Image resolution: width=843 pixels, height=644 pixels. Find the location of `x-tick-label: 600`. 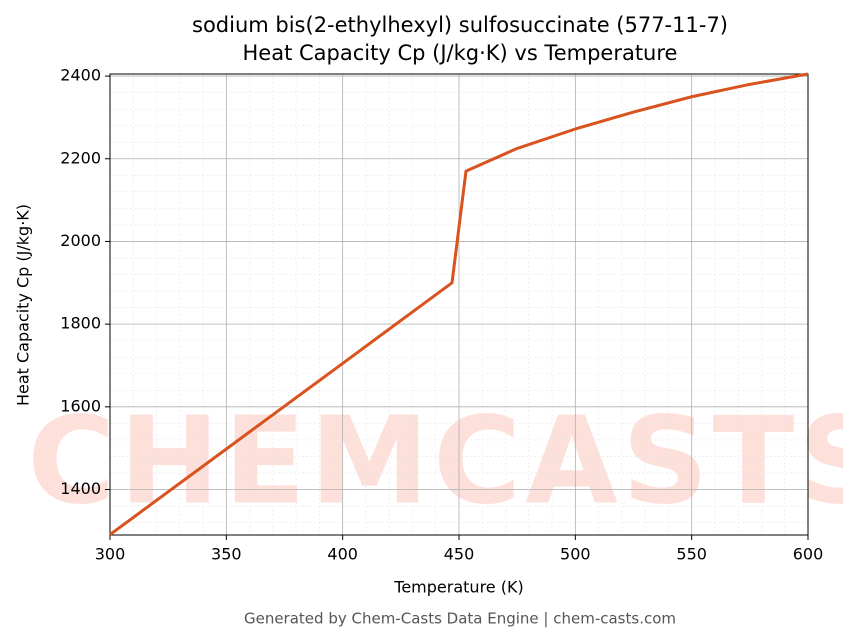

x-tick-label: 600 is located at coordinates (808, 554).